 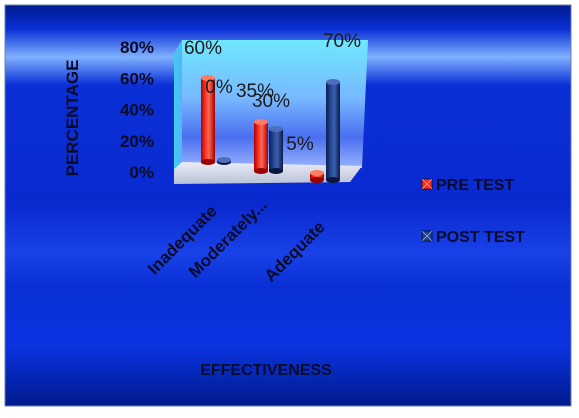 I want to click on legend-item: PRE TEST, so click(x=467, y=185).